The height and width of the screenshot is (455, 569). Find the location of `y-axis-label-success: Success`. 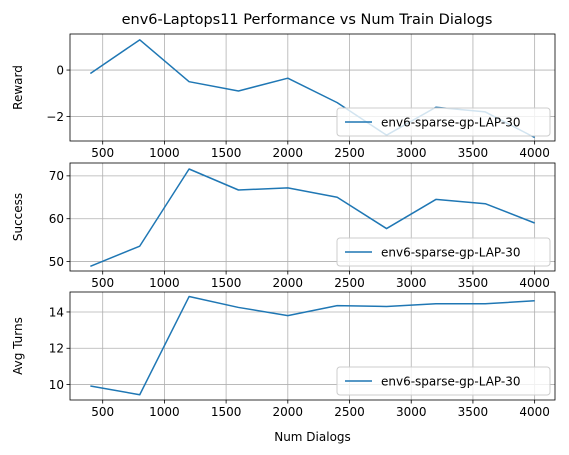

y-axis-label-success: Success is located at coordinates (18, 217).